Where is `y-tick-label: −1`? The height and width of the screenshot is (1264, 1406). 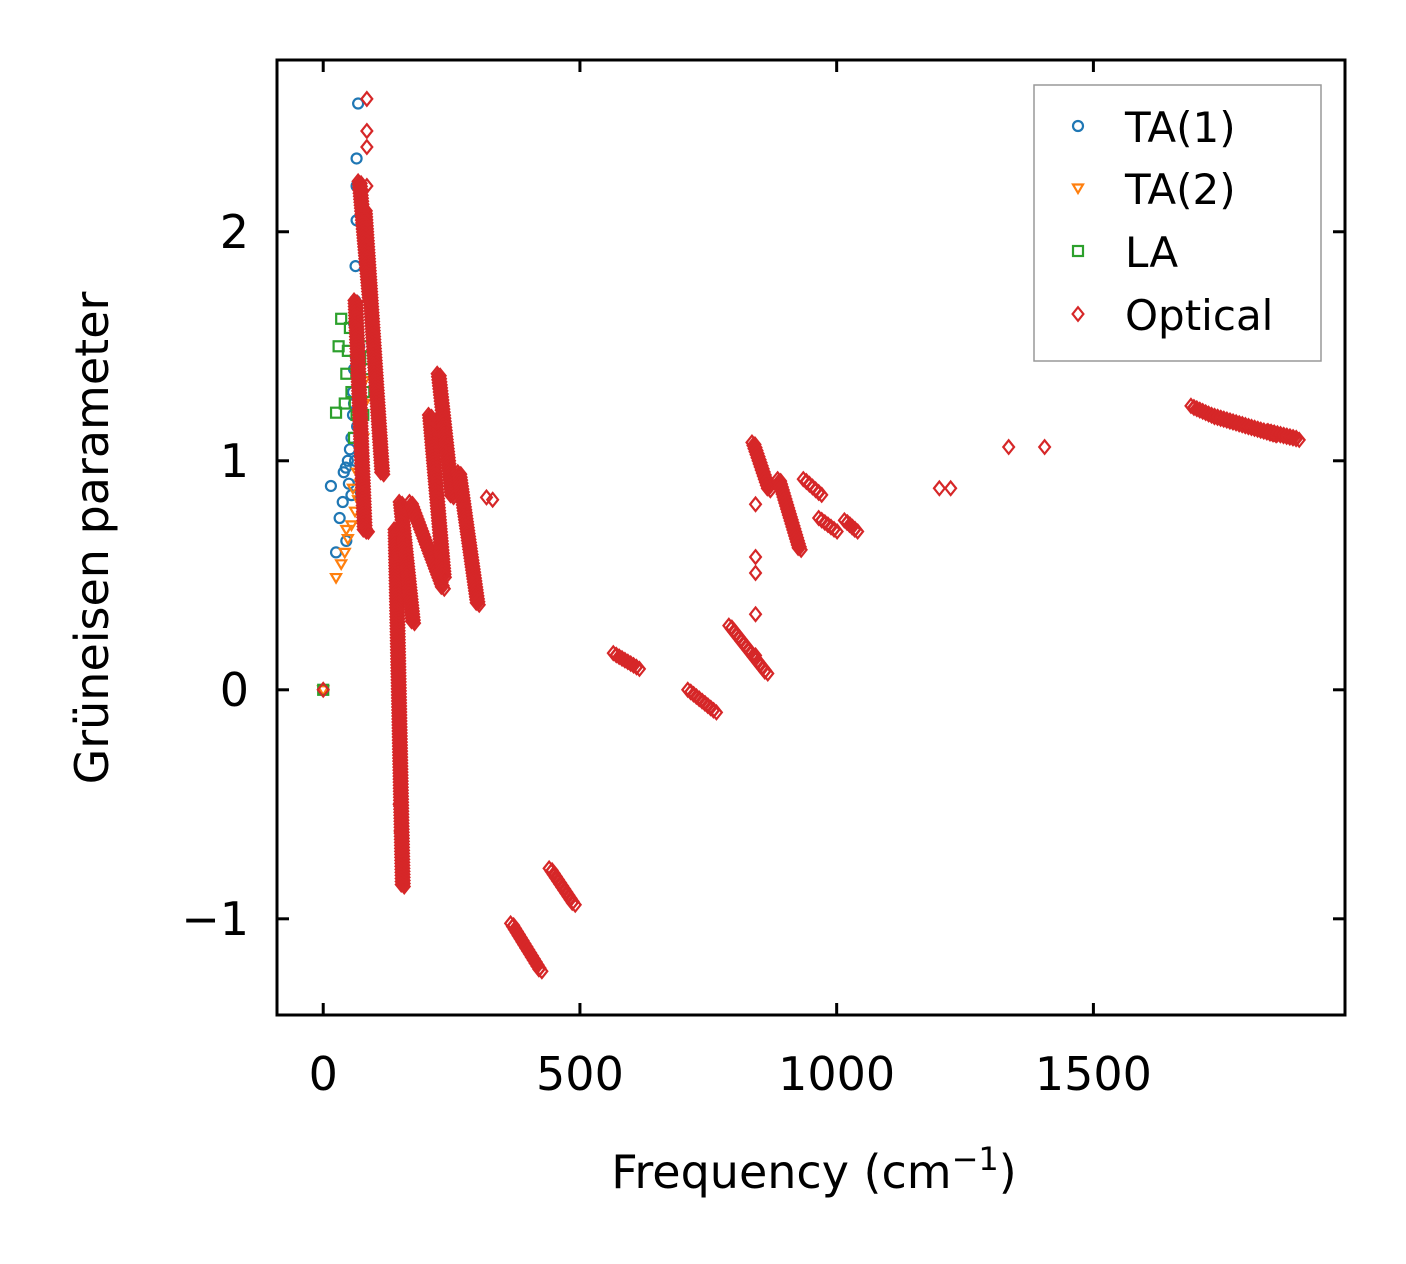
y-tick-label: −1 is located at coordinates (215, 919).